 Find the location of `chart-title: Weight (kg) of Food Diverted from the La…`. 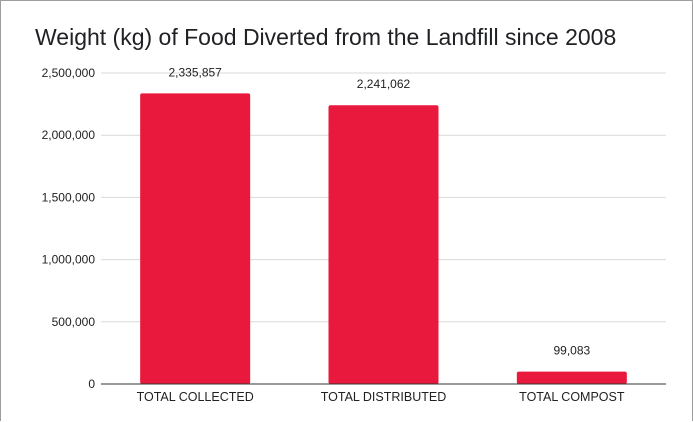

chart-title: Weight (kg) of Food Diverted from the La… is located at coordinates (326, 37).